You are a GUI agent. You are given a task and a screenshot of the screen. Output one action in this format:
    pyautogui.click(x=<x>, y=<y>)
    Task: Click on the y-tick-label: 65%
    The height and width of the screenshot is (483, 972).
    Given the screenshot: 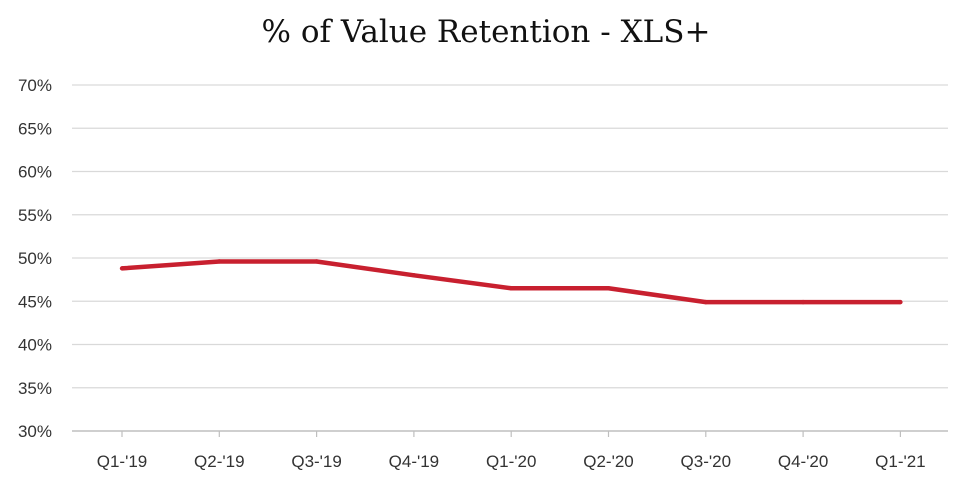 What is the action you would take?
    pyautogui.click(x=35, y=128)
    